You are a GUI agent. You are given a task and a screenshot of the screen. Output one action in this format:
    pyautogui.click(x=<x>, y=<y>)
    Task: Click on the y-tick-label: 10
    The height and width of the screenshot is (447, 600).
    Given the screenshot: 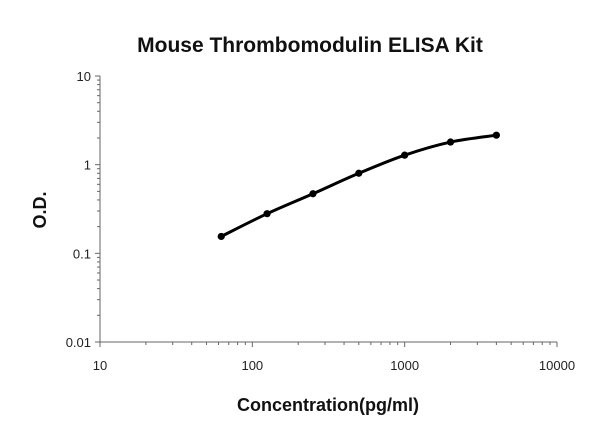 What is the action you would take?
    pyautogui.click(x=84, y=76)
    